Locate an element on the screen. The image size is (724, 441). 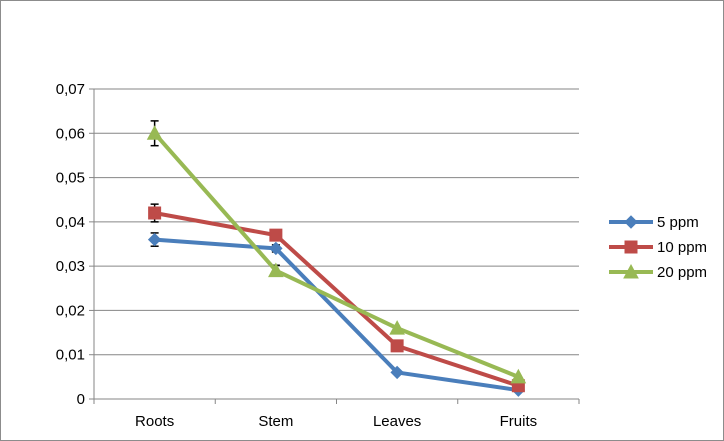
legend-label-20-ppm: 20 ppm is located at coordinates (682, 272).